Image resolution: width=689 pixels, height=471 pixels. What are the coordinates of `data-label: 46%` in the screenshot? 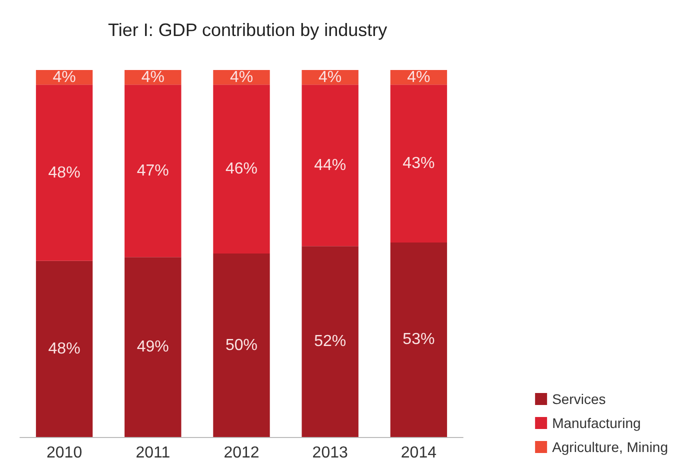 It's located at (241, 169).